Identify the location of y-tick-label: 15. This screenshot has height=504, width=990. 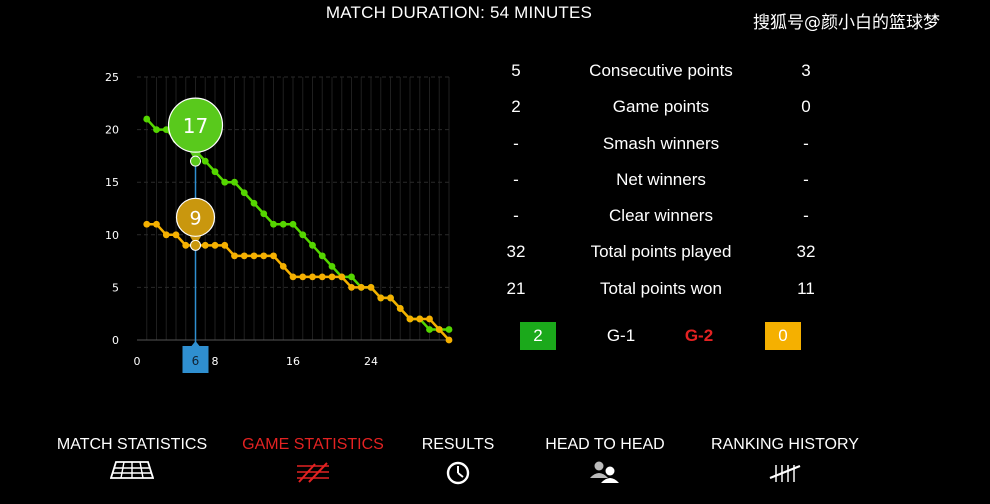
(112, 182).